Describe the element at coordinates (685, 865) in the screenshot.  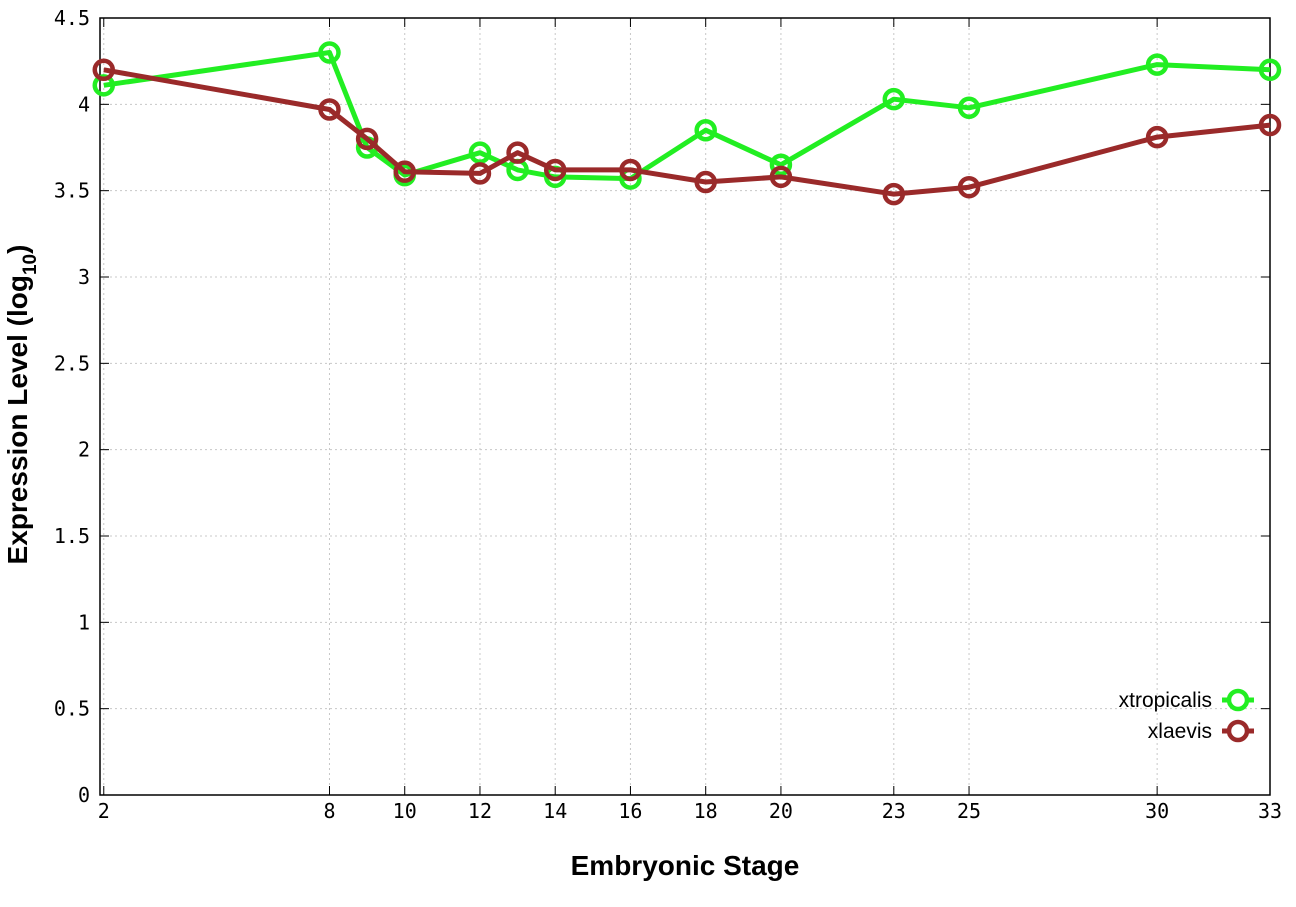
I see `x-axis-title: Embryonic Stage` at that location.